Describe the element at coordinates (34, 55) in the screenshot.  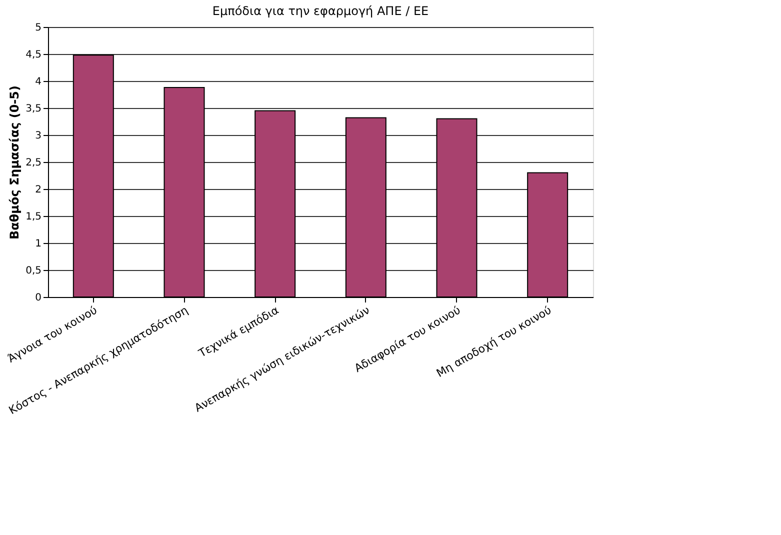
I see `y-tick-label: 4,5` at that location.